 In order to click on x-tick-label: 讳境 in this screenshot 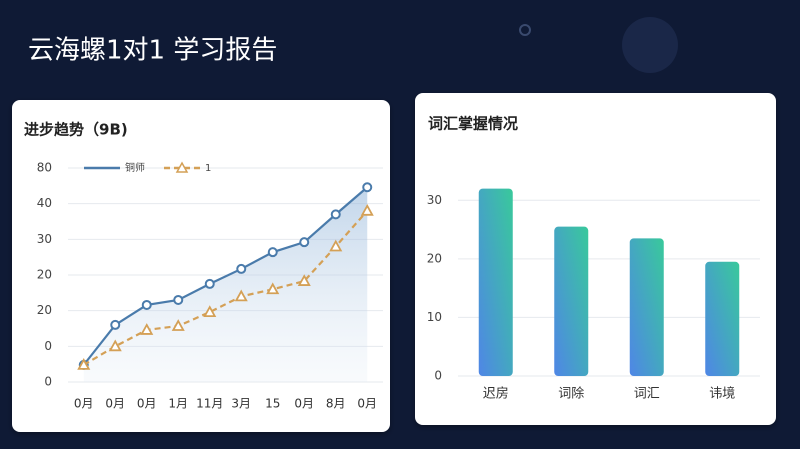, I will do `click(722, 394)`.